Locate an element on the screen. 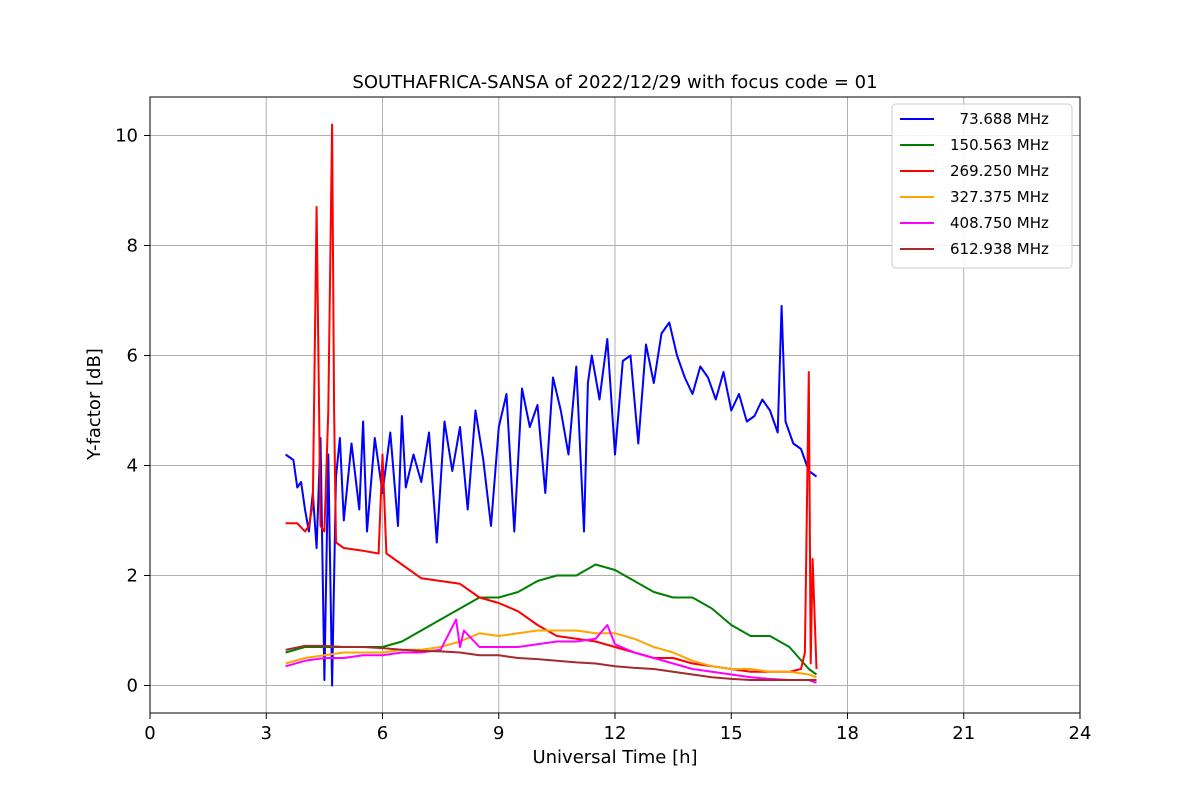 Image resolution: width=1200 pixels, height=800 pixels. x-tick-label: 9 is located at coordinates (498, 733).